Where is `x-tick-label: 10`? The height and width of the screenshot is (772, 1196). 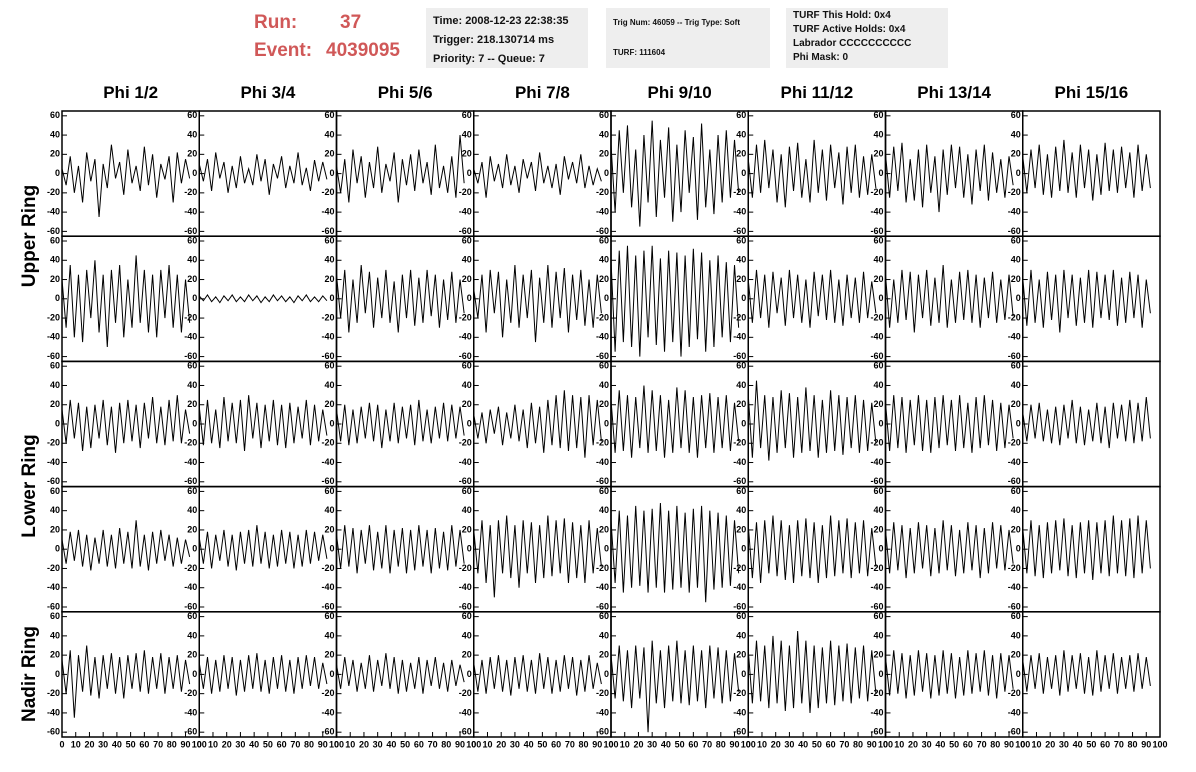 x-tick-label: 10 is located at coordinates (762, 744).